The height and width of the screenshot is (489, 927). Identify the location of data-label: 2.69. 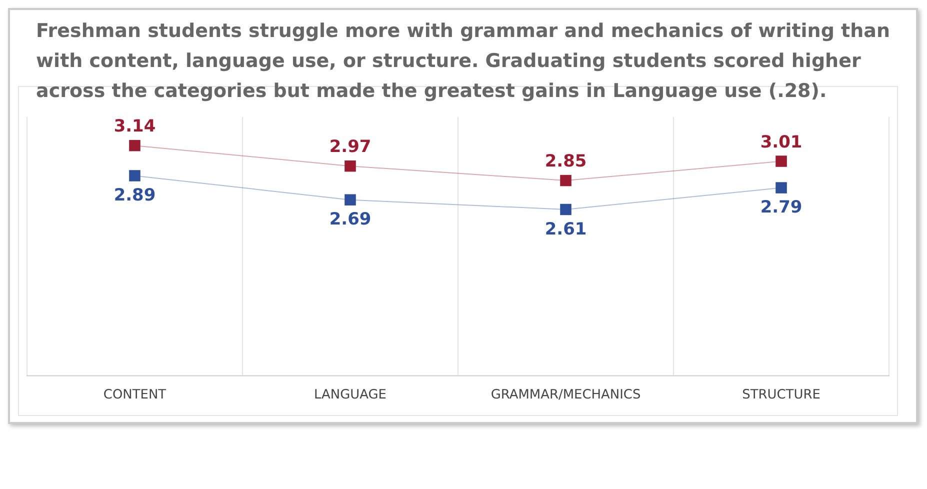
(350, 218).